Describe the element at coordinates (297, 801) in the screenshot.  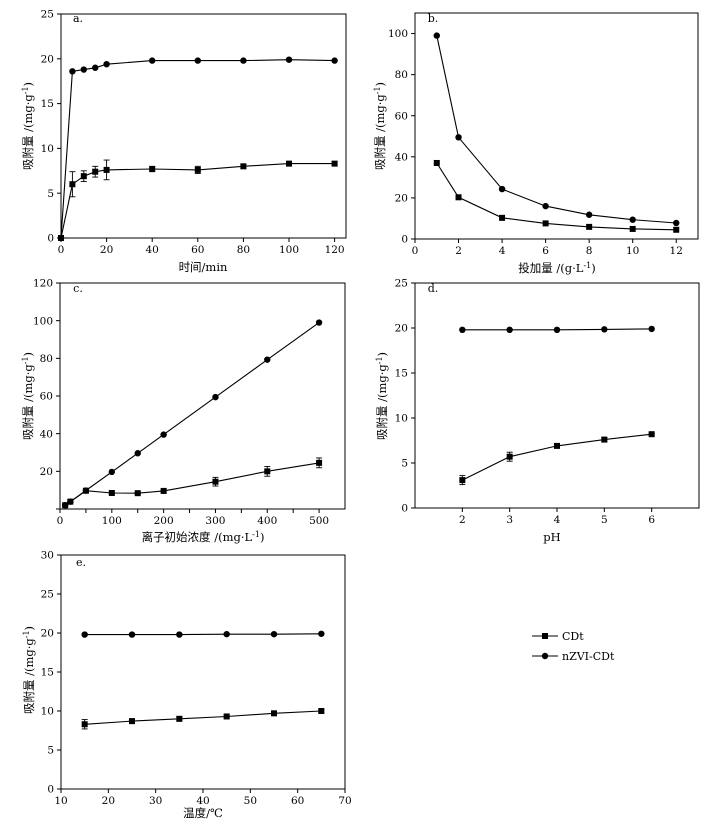
I see `x-tick-label: 60` at that location.